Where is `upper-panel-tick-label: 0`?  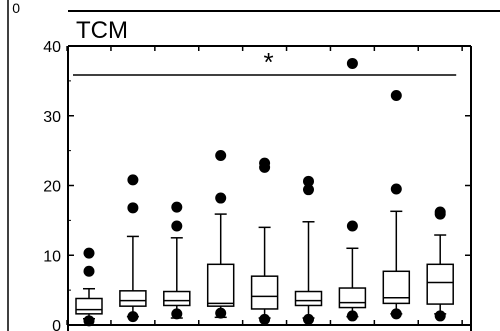 upper-panel-tick-label: 0 is located at coordinates (16, 8).